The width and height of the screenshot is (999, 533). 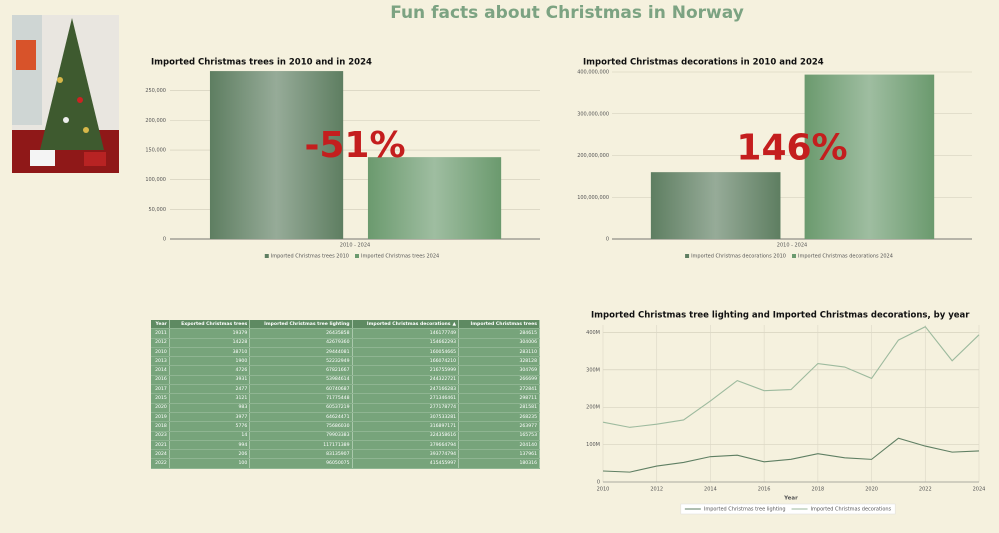 What do you see at coordinates (160, 463) in the screenshot?
I see `table-cell: 2022` at bounding box center [160, 463].